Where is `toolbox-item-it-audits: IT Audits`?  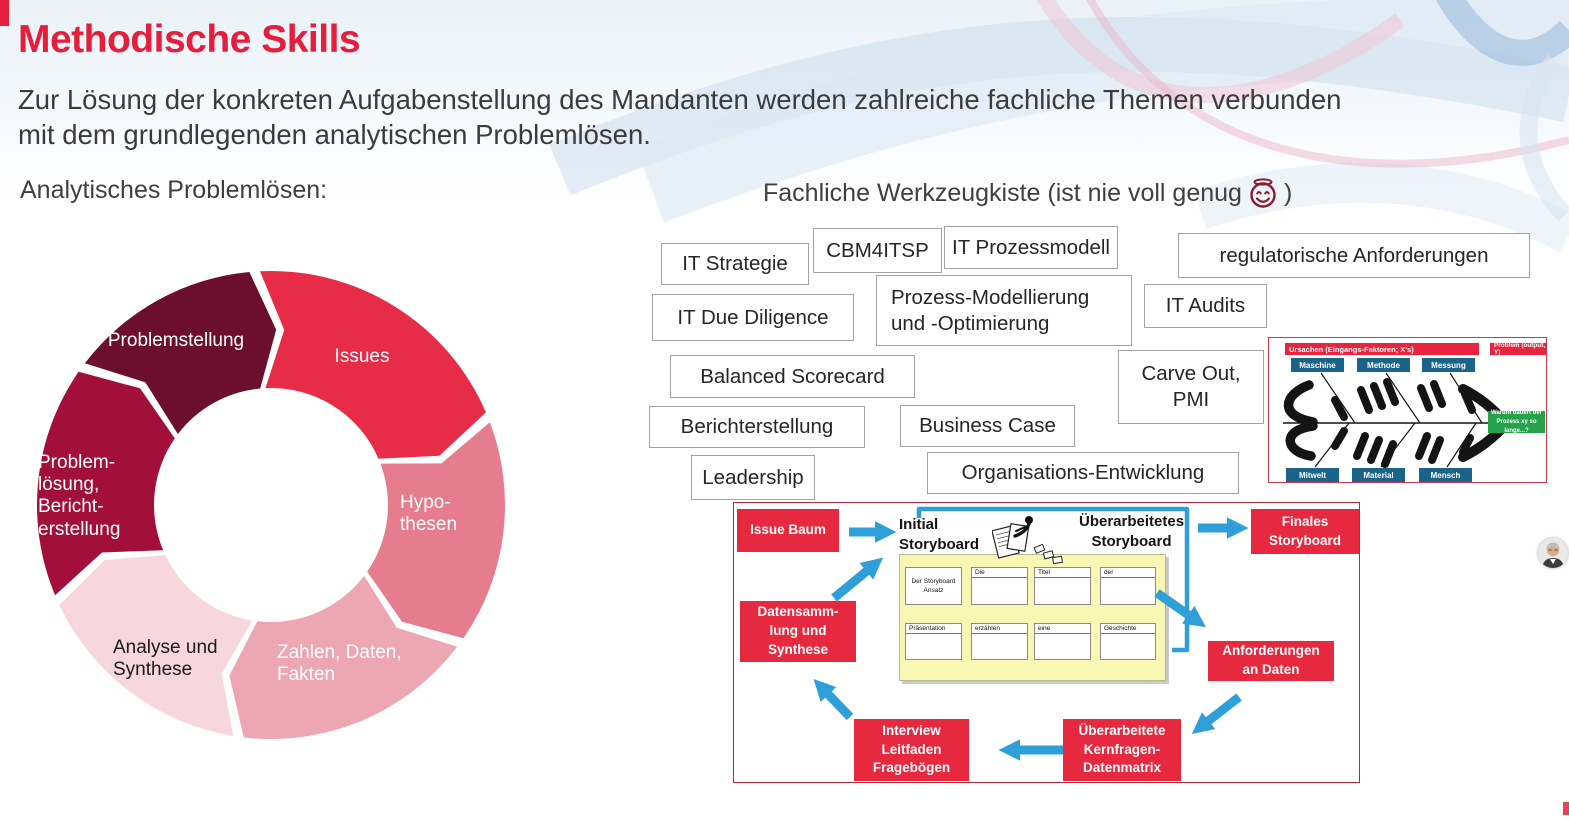
toolbox-item-it-audits: IT Audits is located at coordinates (1205, 306).